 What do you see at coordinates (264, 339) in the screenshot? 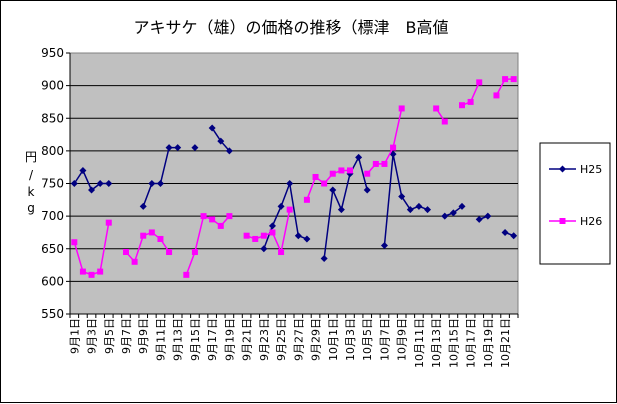
I see `x-tick-label: 9月23日` at bounding box center [264, 339].